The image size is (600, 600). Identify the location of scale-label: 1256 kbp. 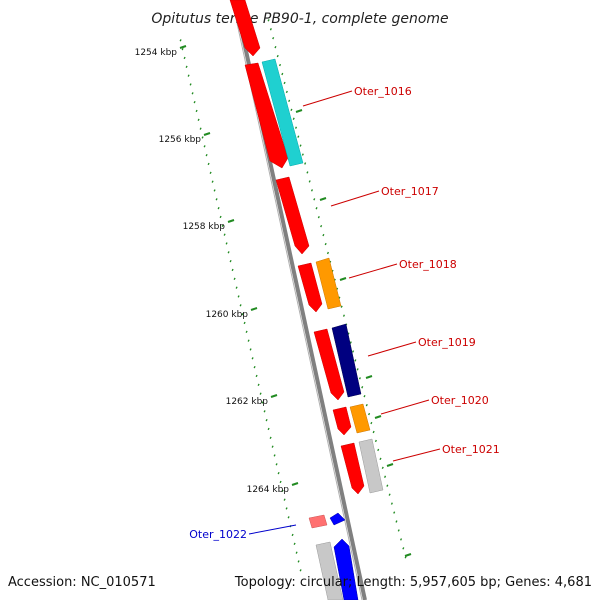
(180, 140).